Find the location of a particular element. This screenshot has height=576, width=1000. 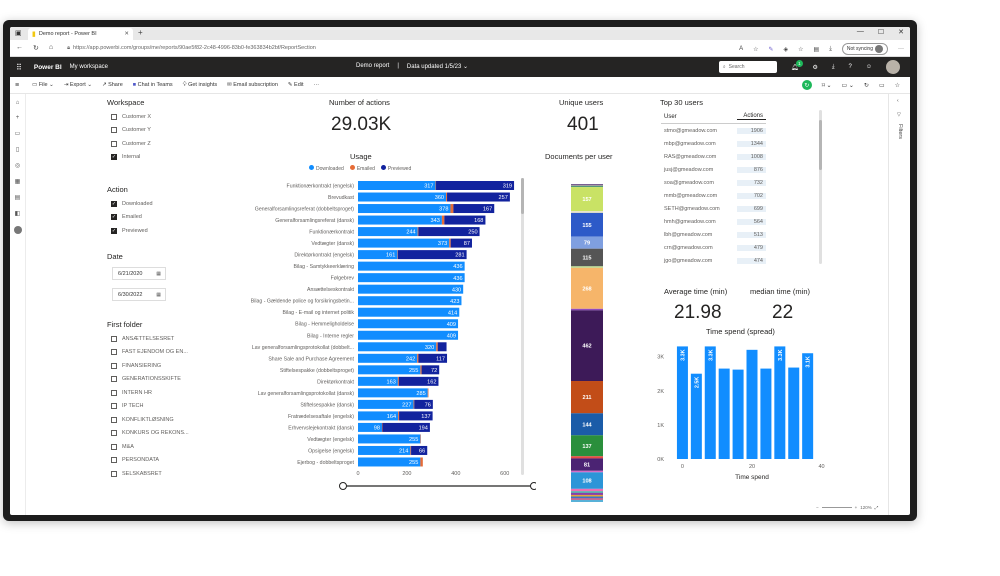

usage-scrollbar is located at coordinates (522, 326).